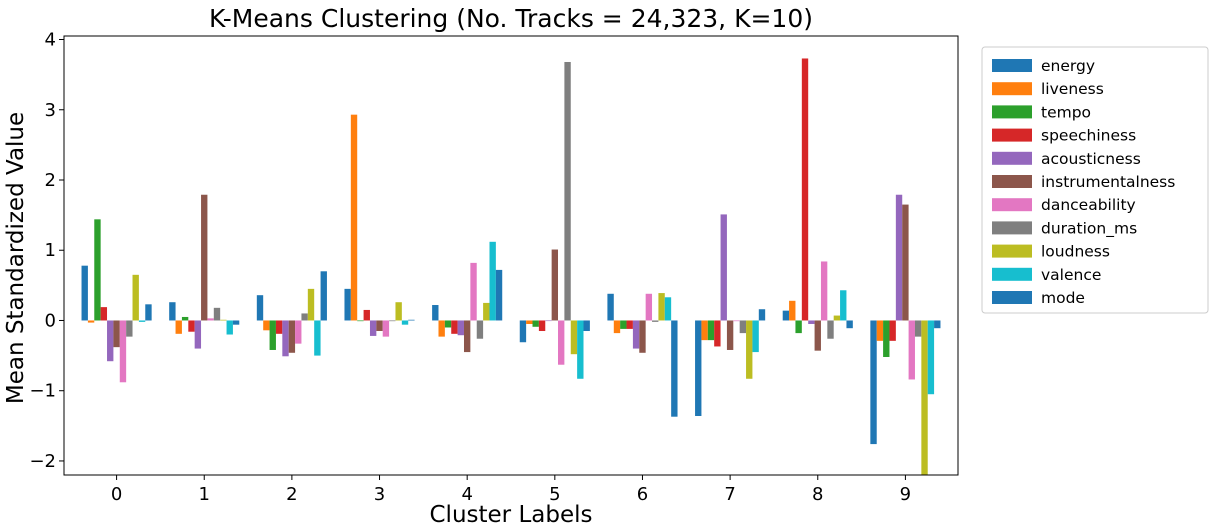 The width and height of the screenshot is (1214, 531). Describe the element at coordinates (511, 490) in the screenshot. I see `x-ticks: 0 1 2 3 4 5 6 7 8 9` at that location.